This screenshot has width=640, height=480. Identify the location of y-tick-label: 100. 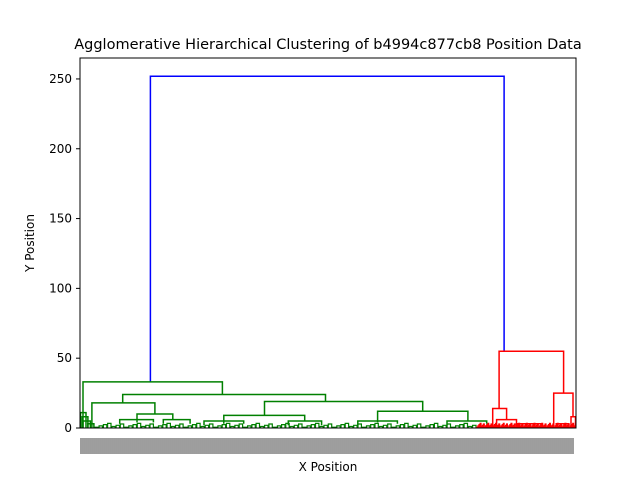
(60, 288).